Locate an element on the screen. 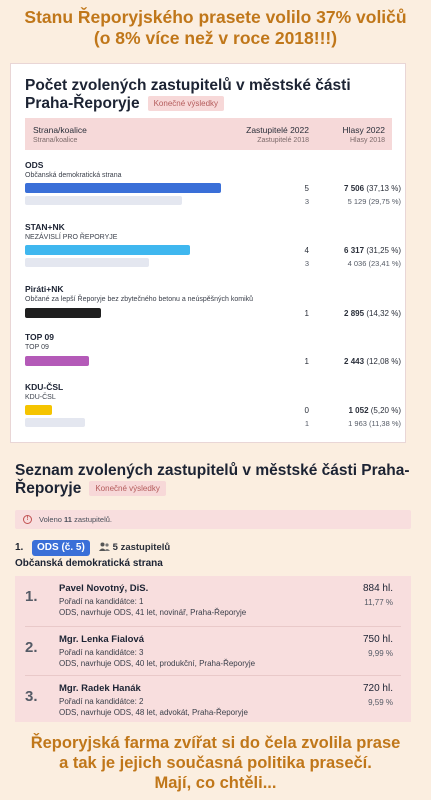 This screenshot has width=431, height=800. candidate-pct: 11,77 % is located at coordinates (378, 602).